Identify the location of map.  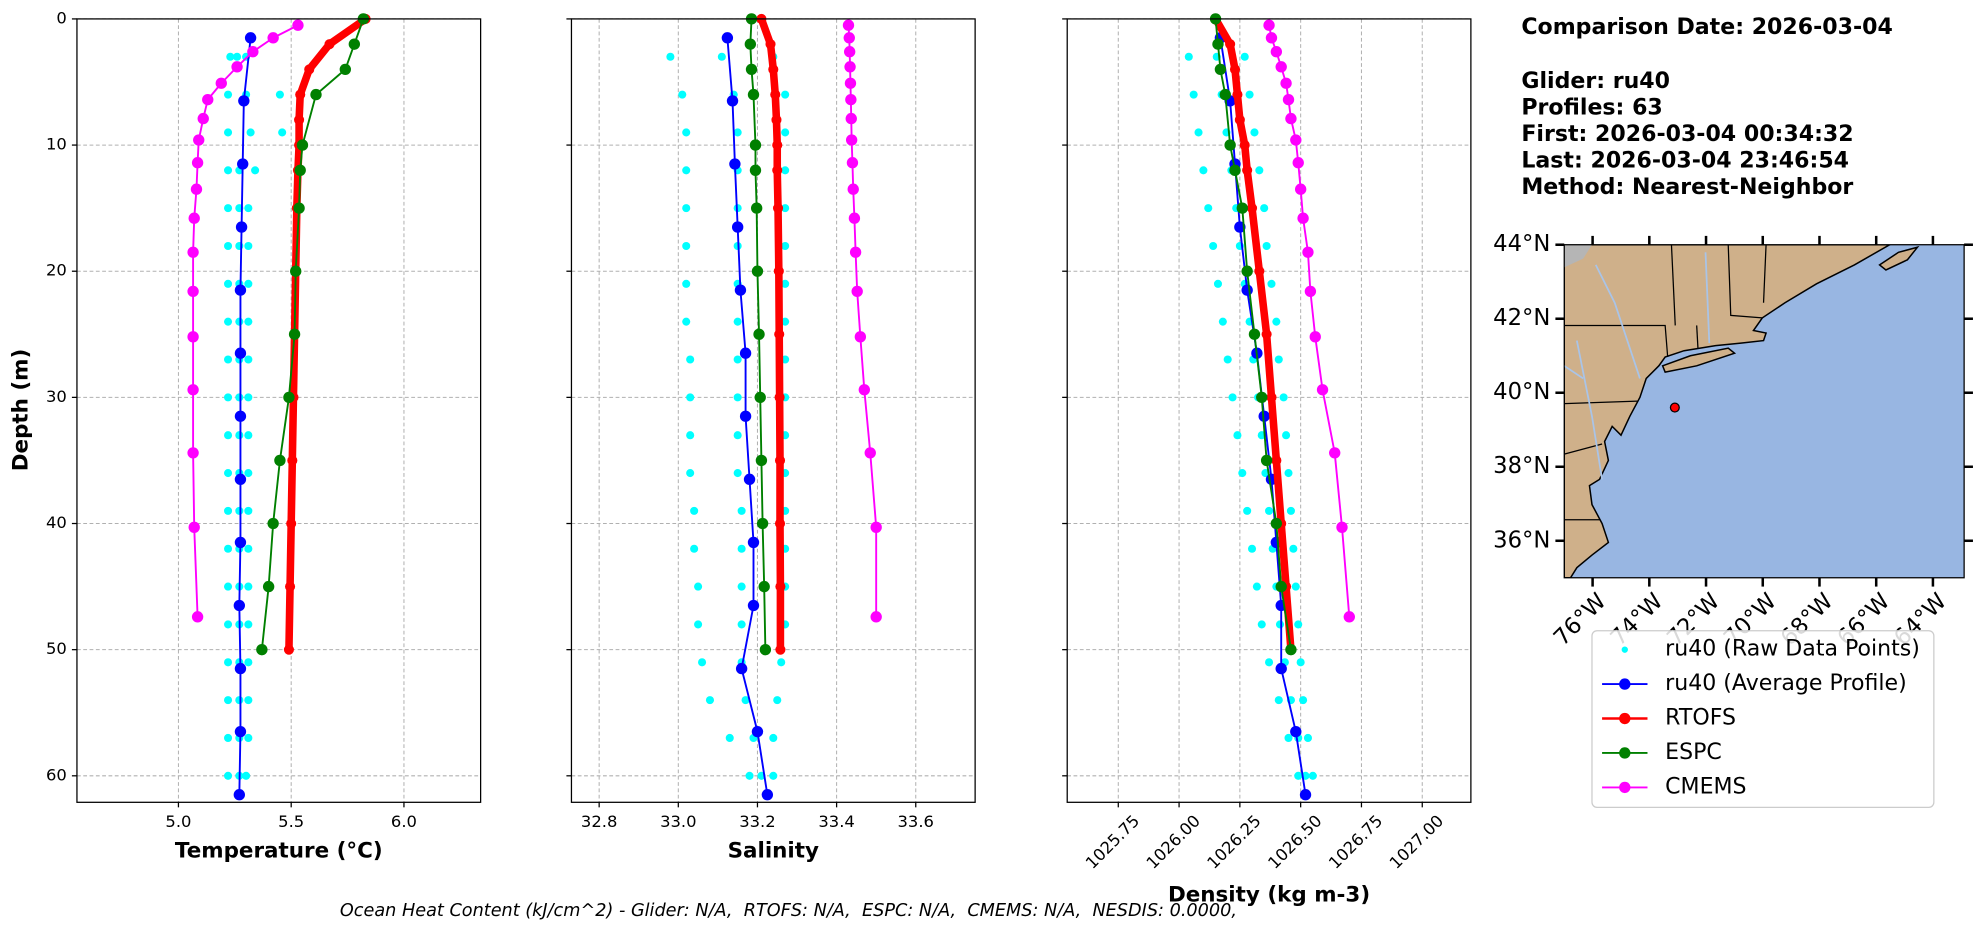
(1764, 411).